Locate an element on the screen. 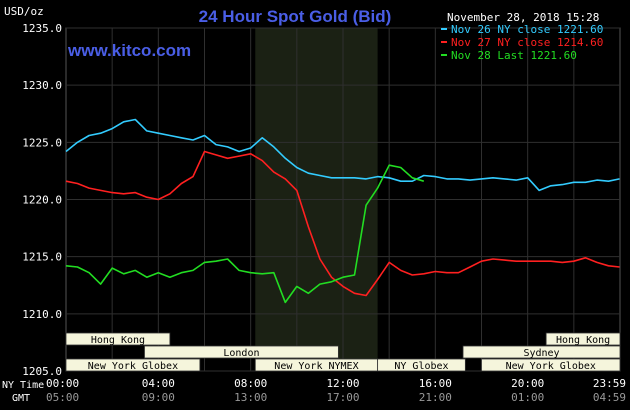 The height and width of the screenshot is (410, 630). x-tick-label-gmt: 01:00 is located at coordinates (527, 397).